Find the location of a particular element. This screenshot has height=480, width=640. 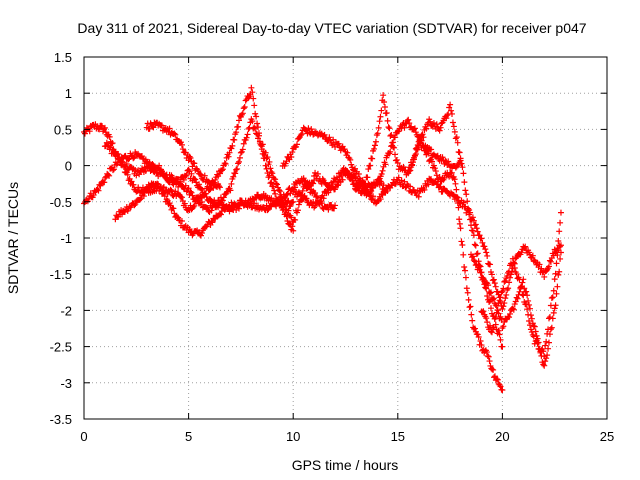

y-tick-label: -0.5 is located at coordinates (61, 202).